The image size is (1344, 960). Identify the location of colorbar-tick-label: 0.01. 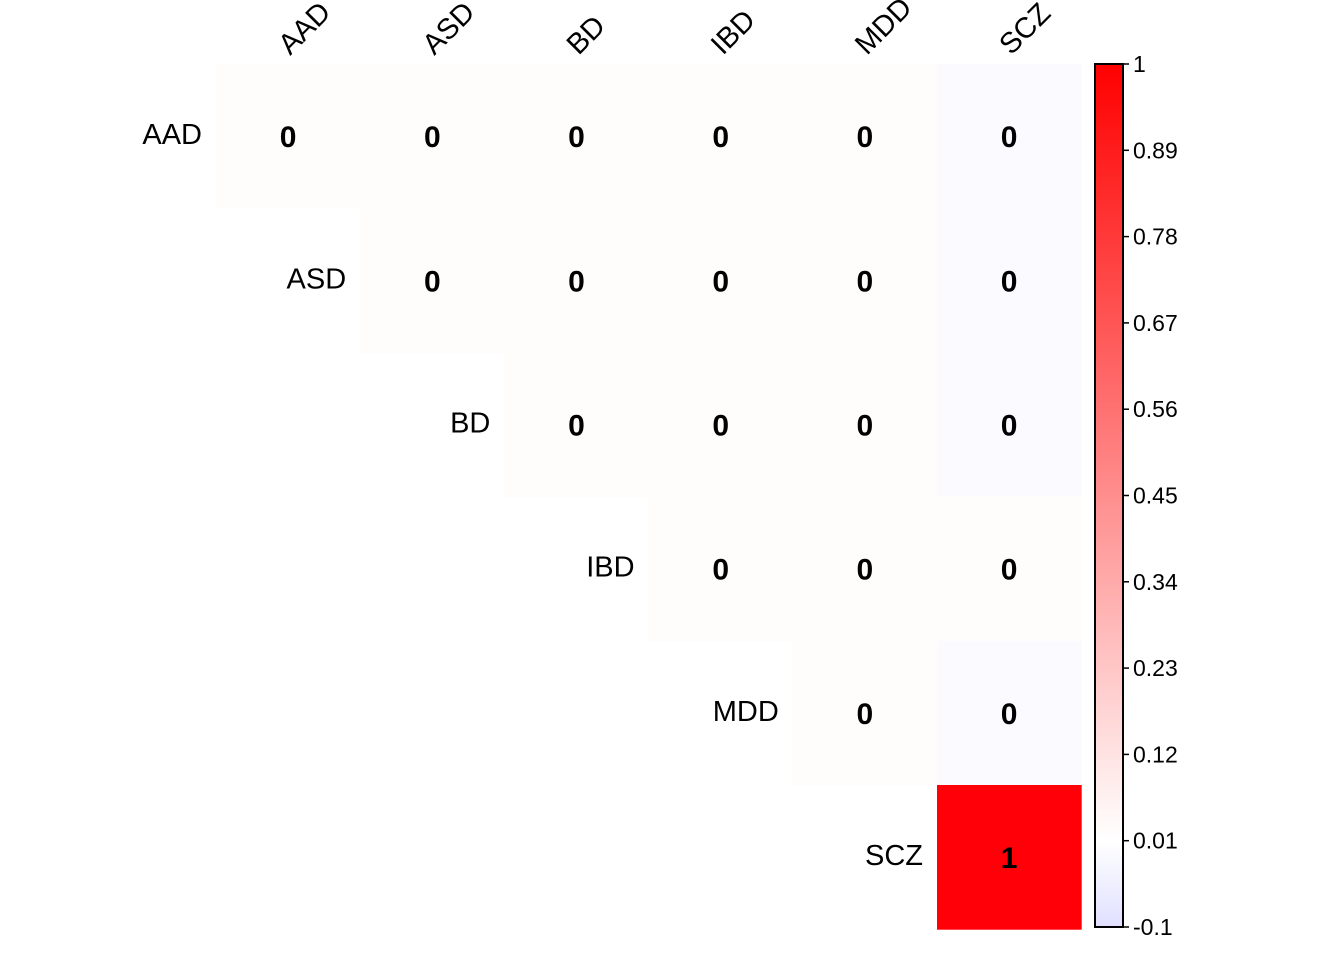
(1155, 841).